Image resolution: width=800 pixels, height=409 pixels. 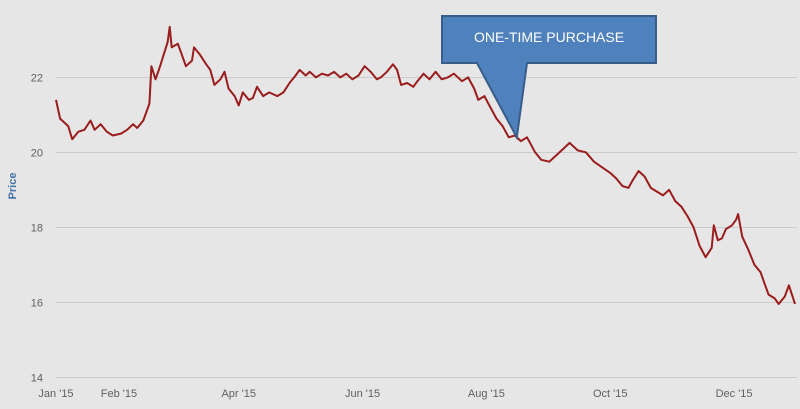 I want to click on y-tick-label: 22, so click(x=37, y=79).